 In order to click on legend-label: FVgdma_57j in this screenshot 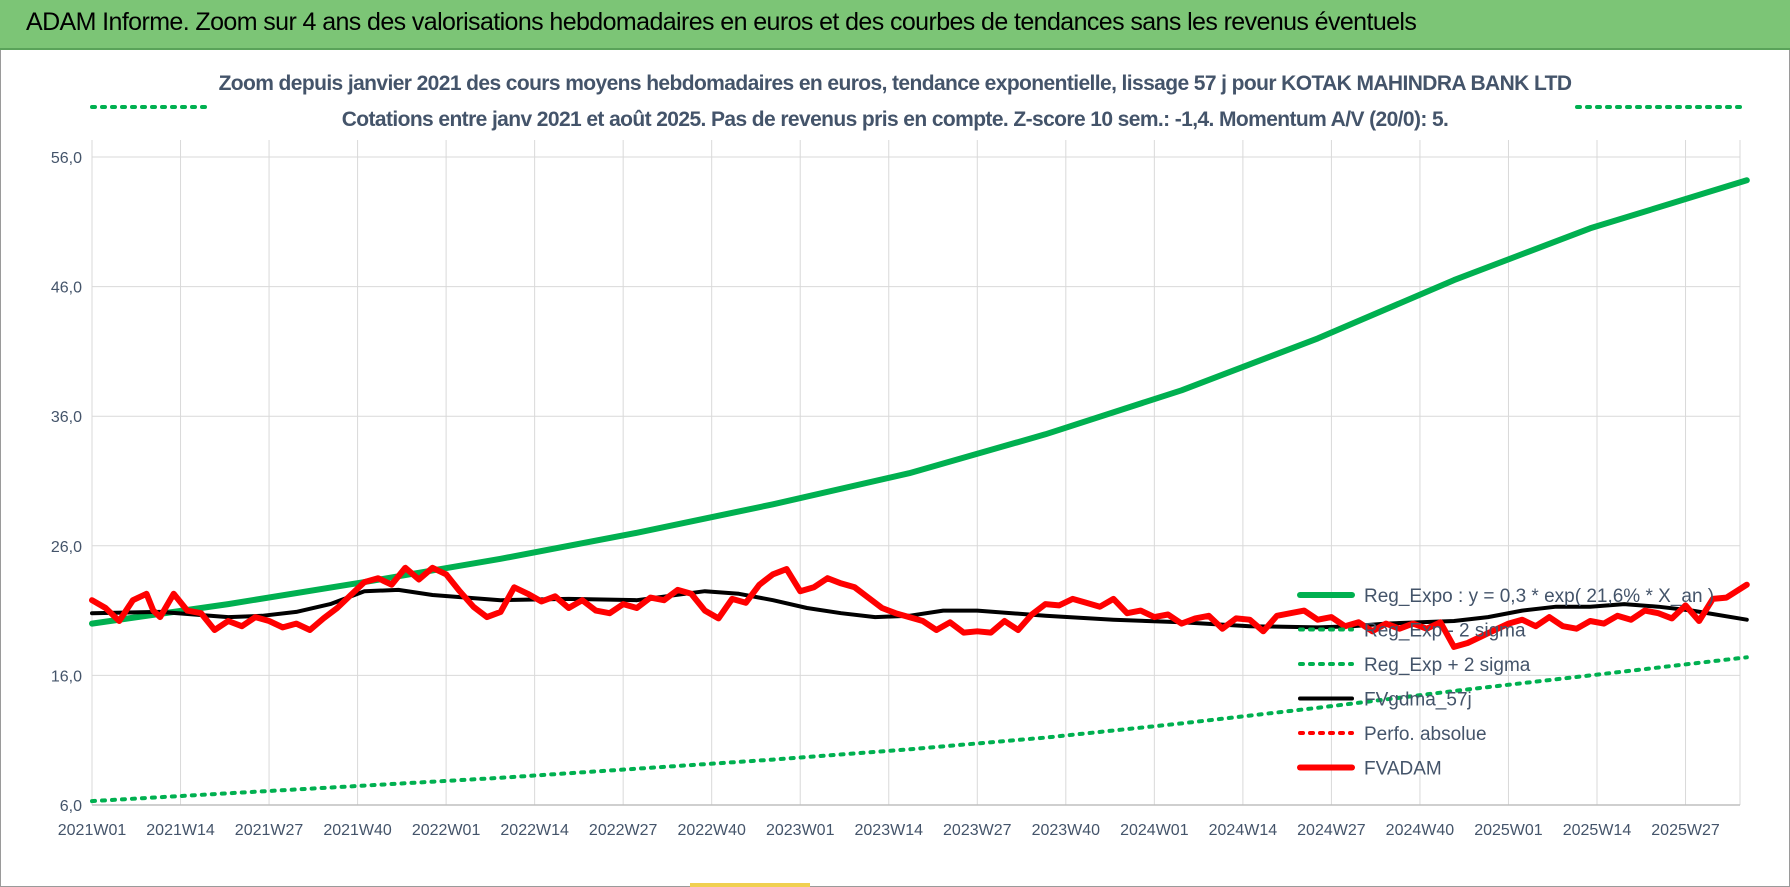, I will do `click(1418, 700)`.